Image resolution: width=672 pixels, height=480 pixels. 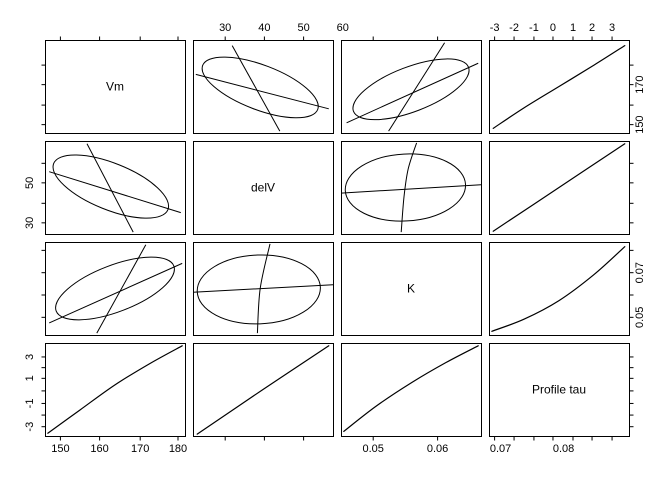 I want to click on axis-label-right: 0.05, so click(x=640, y=317).